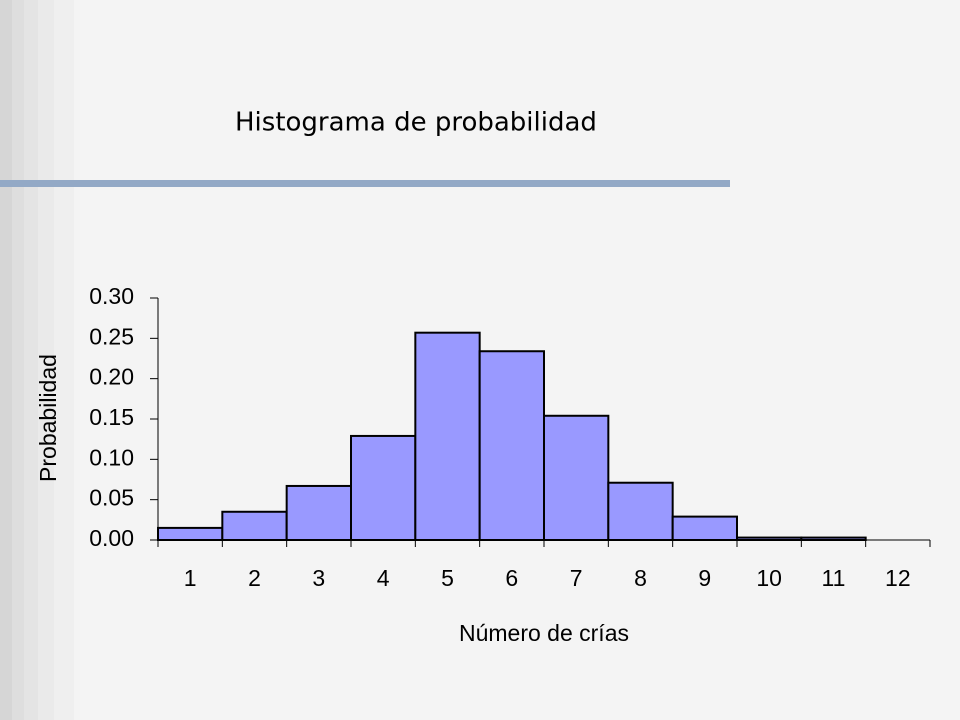 This screenshot has width=960, height=720. Describe the element at coordinates (111, 538) in the screenshot. I see `y-tick-label: 0.00` at that location.